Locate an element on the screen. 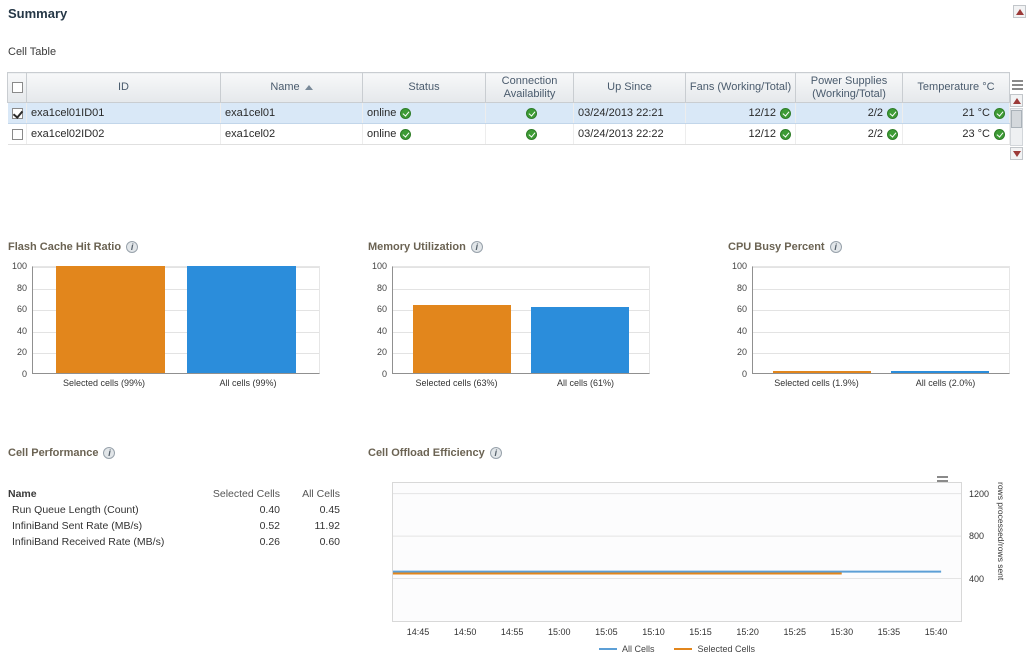 This screenshot has height=660, width=1028. legend-item: Selected Cells is located at coordinates (714, 649).